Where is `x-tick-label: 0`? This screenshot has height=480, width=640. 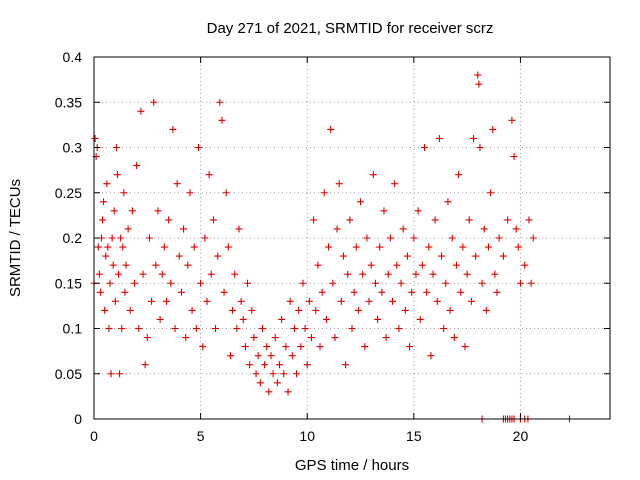 x-tick-label: 0 is located at coordinates (94, 436).